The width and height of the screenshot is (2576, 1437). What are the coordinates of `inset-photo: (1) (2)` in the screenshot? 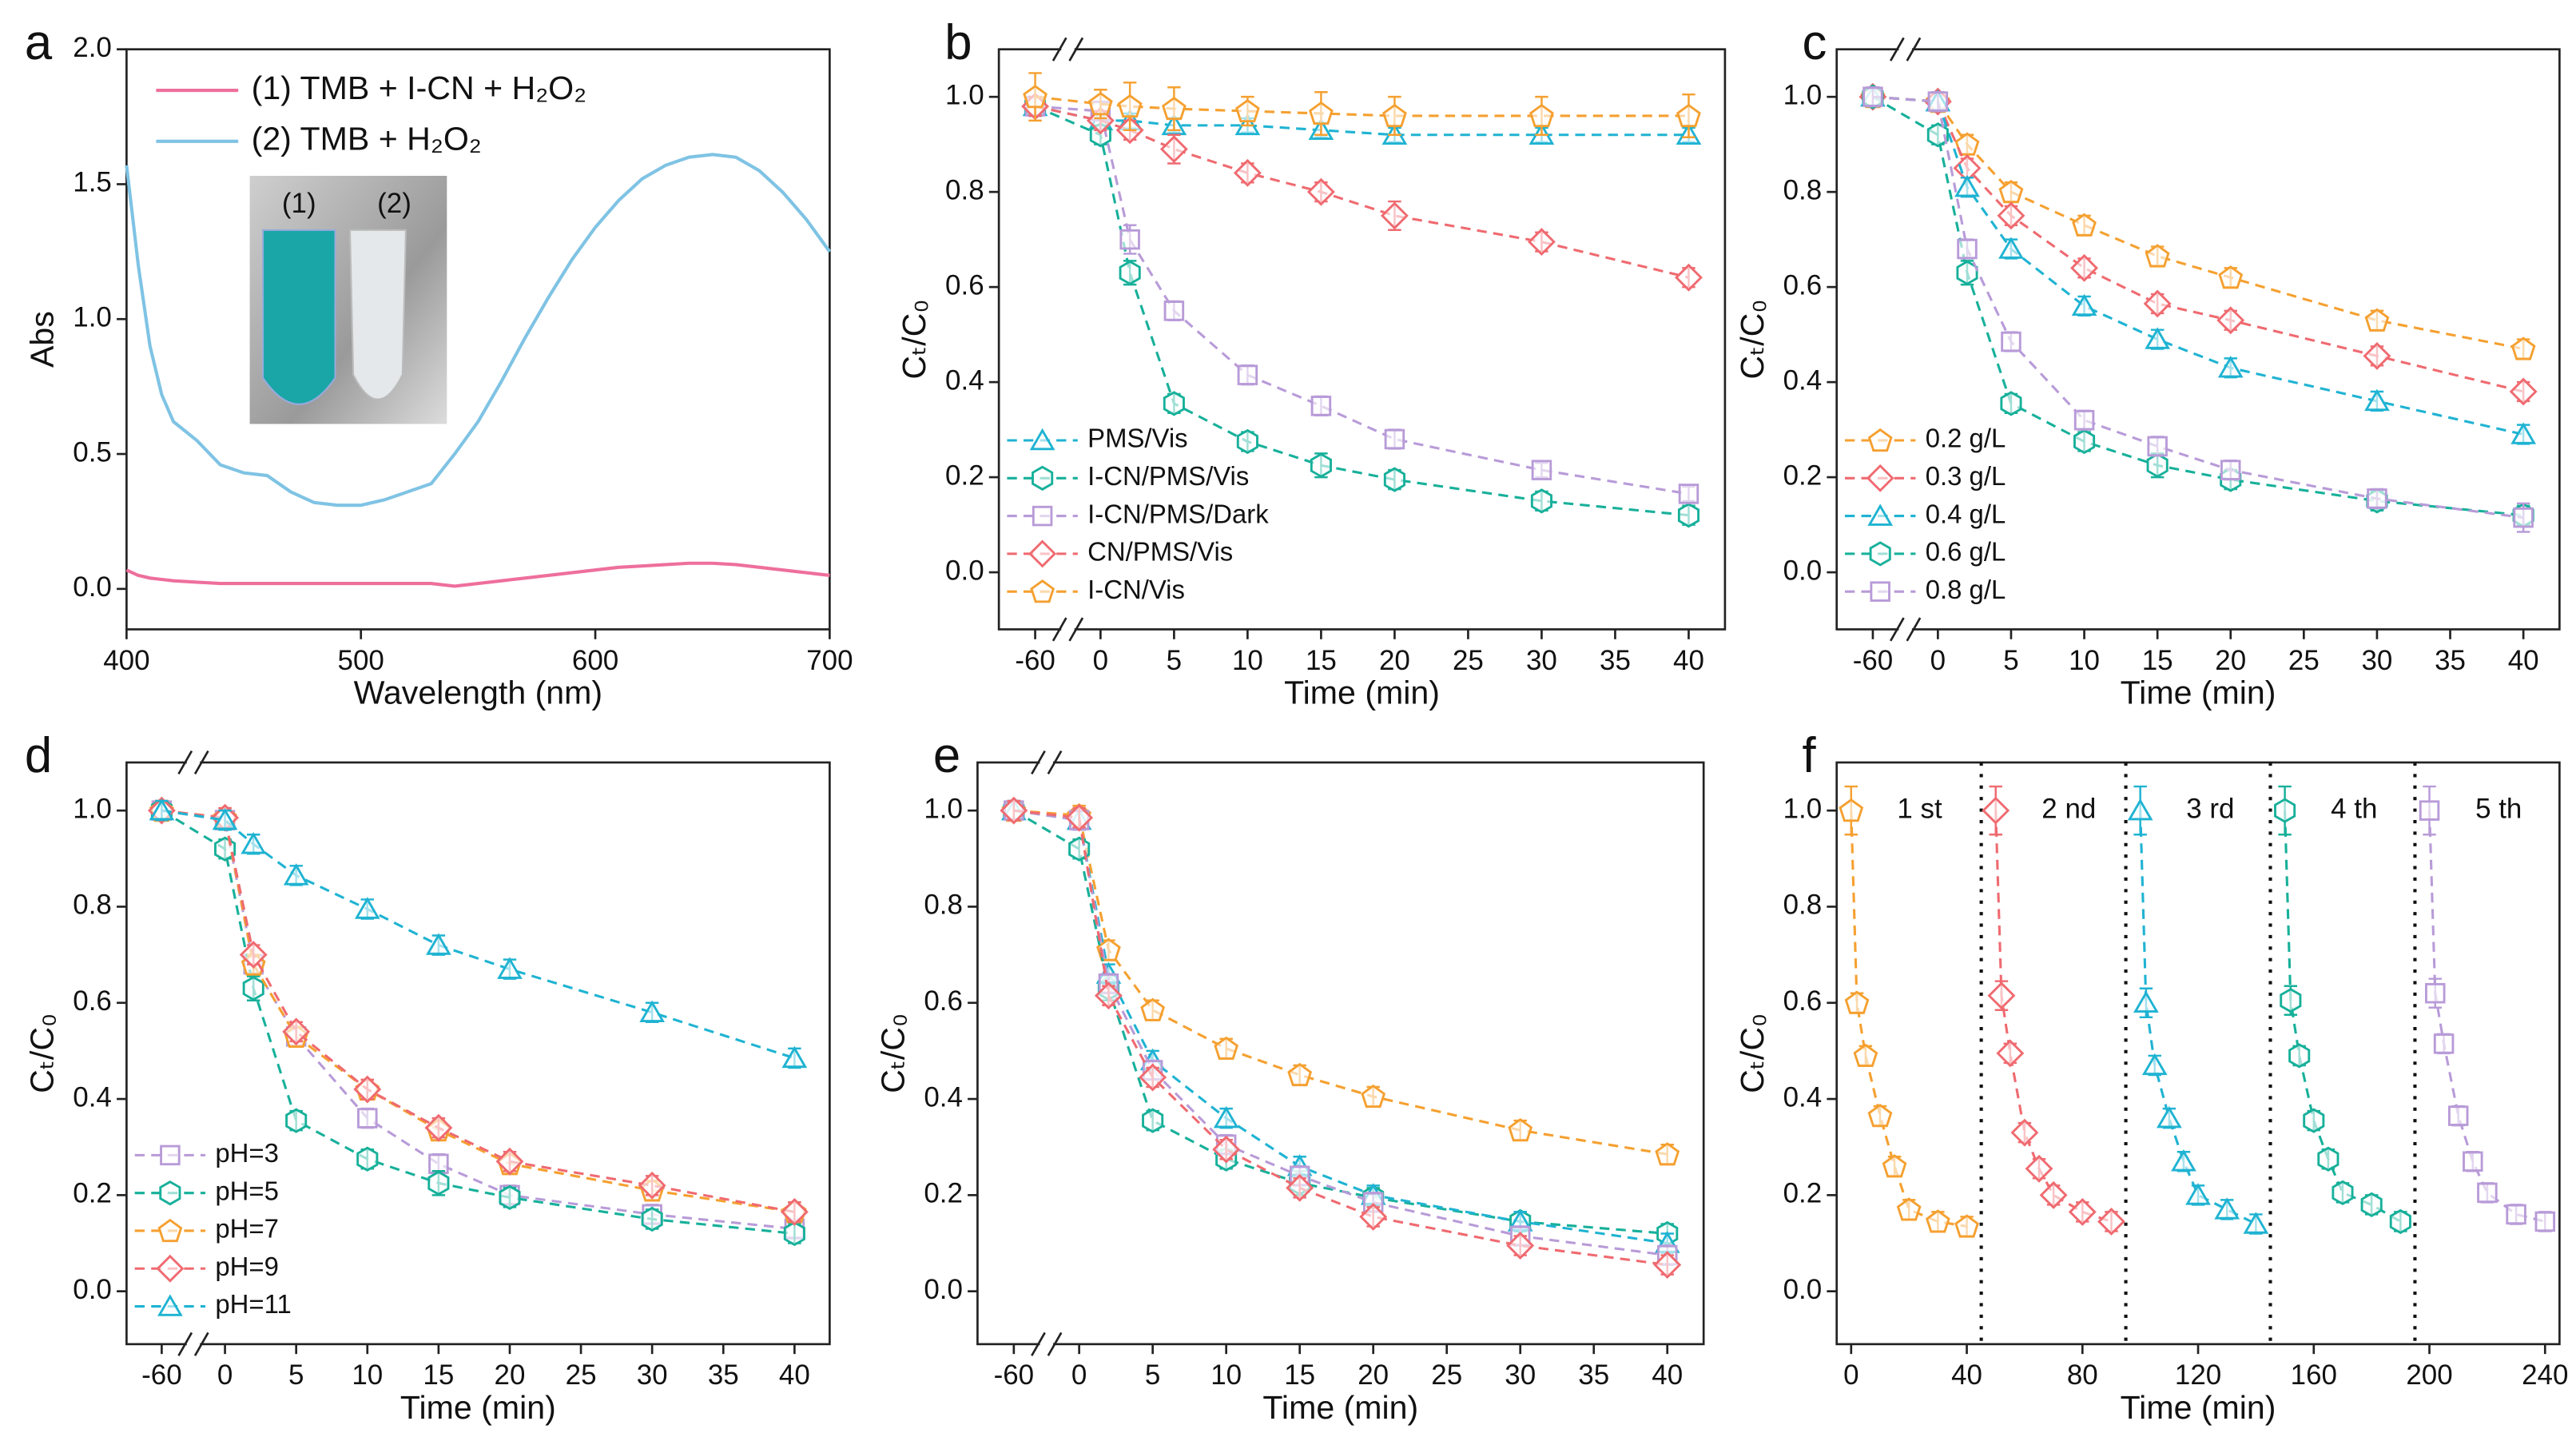 It's located at (348, 299).